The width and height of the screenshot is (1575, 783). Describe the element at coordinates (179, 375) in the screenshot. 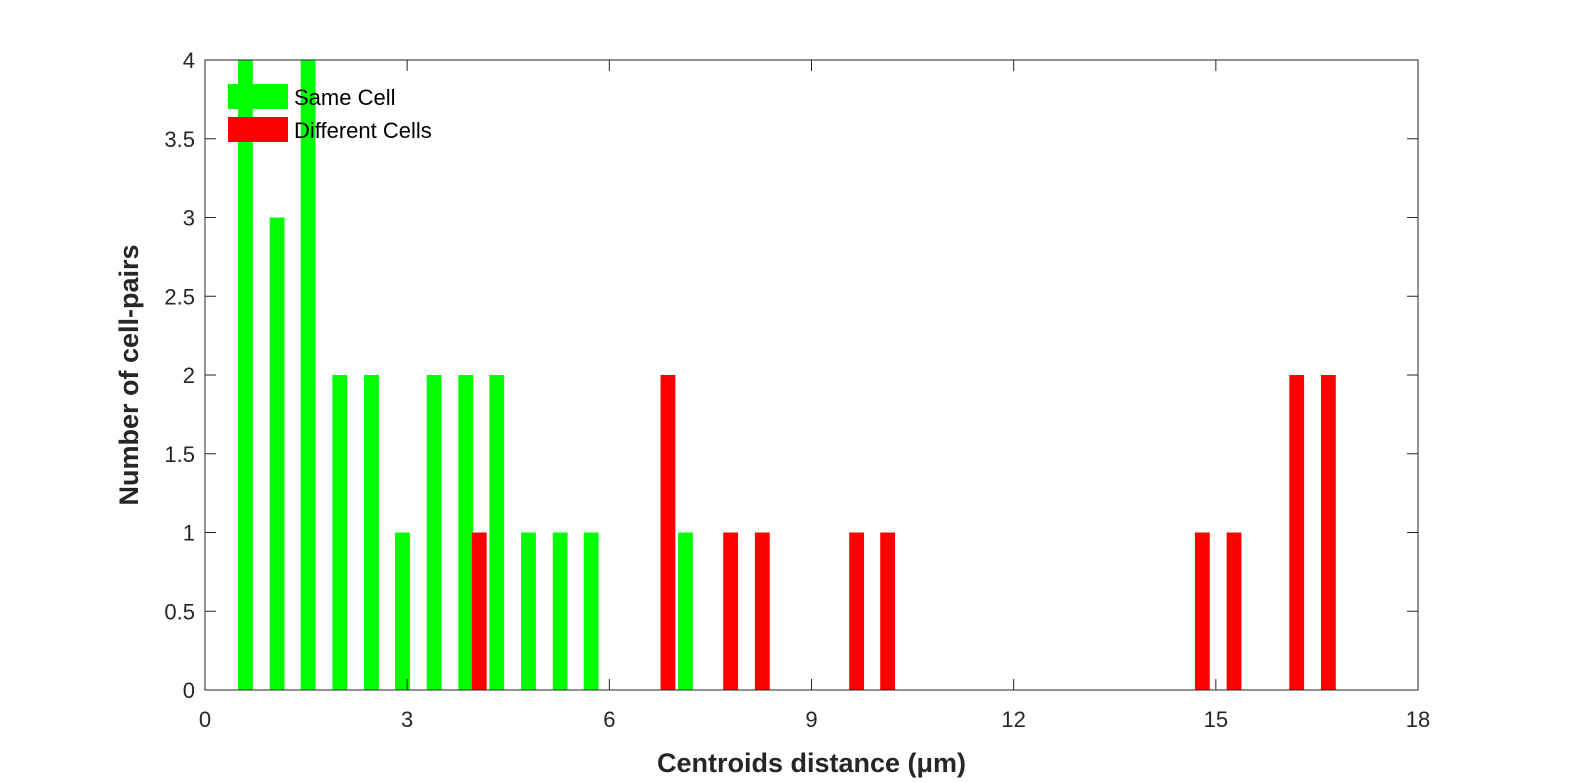

I see `y-axis-tick-labels: 0 0.5 1 1.5 2 2.5 3 3.5 4` at that location.